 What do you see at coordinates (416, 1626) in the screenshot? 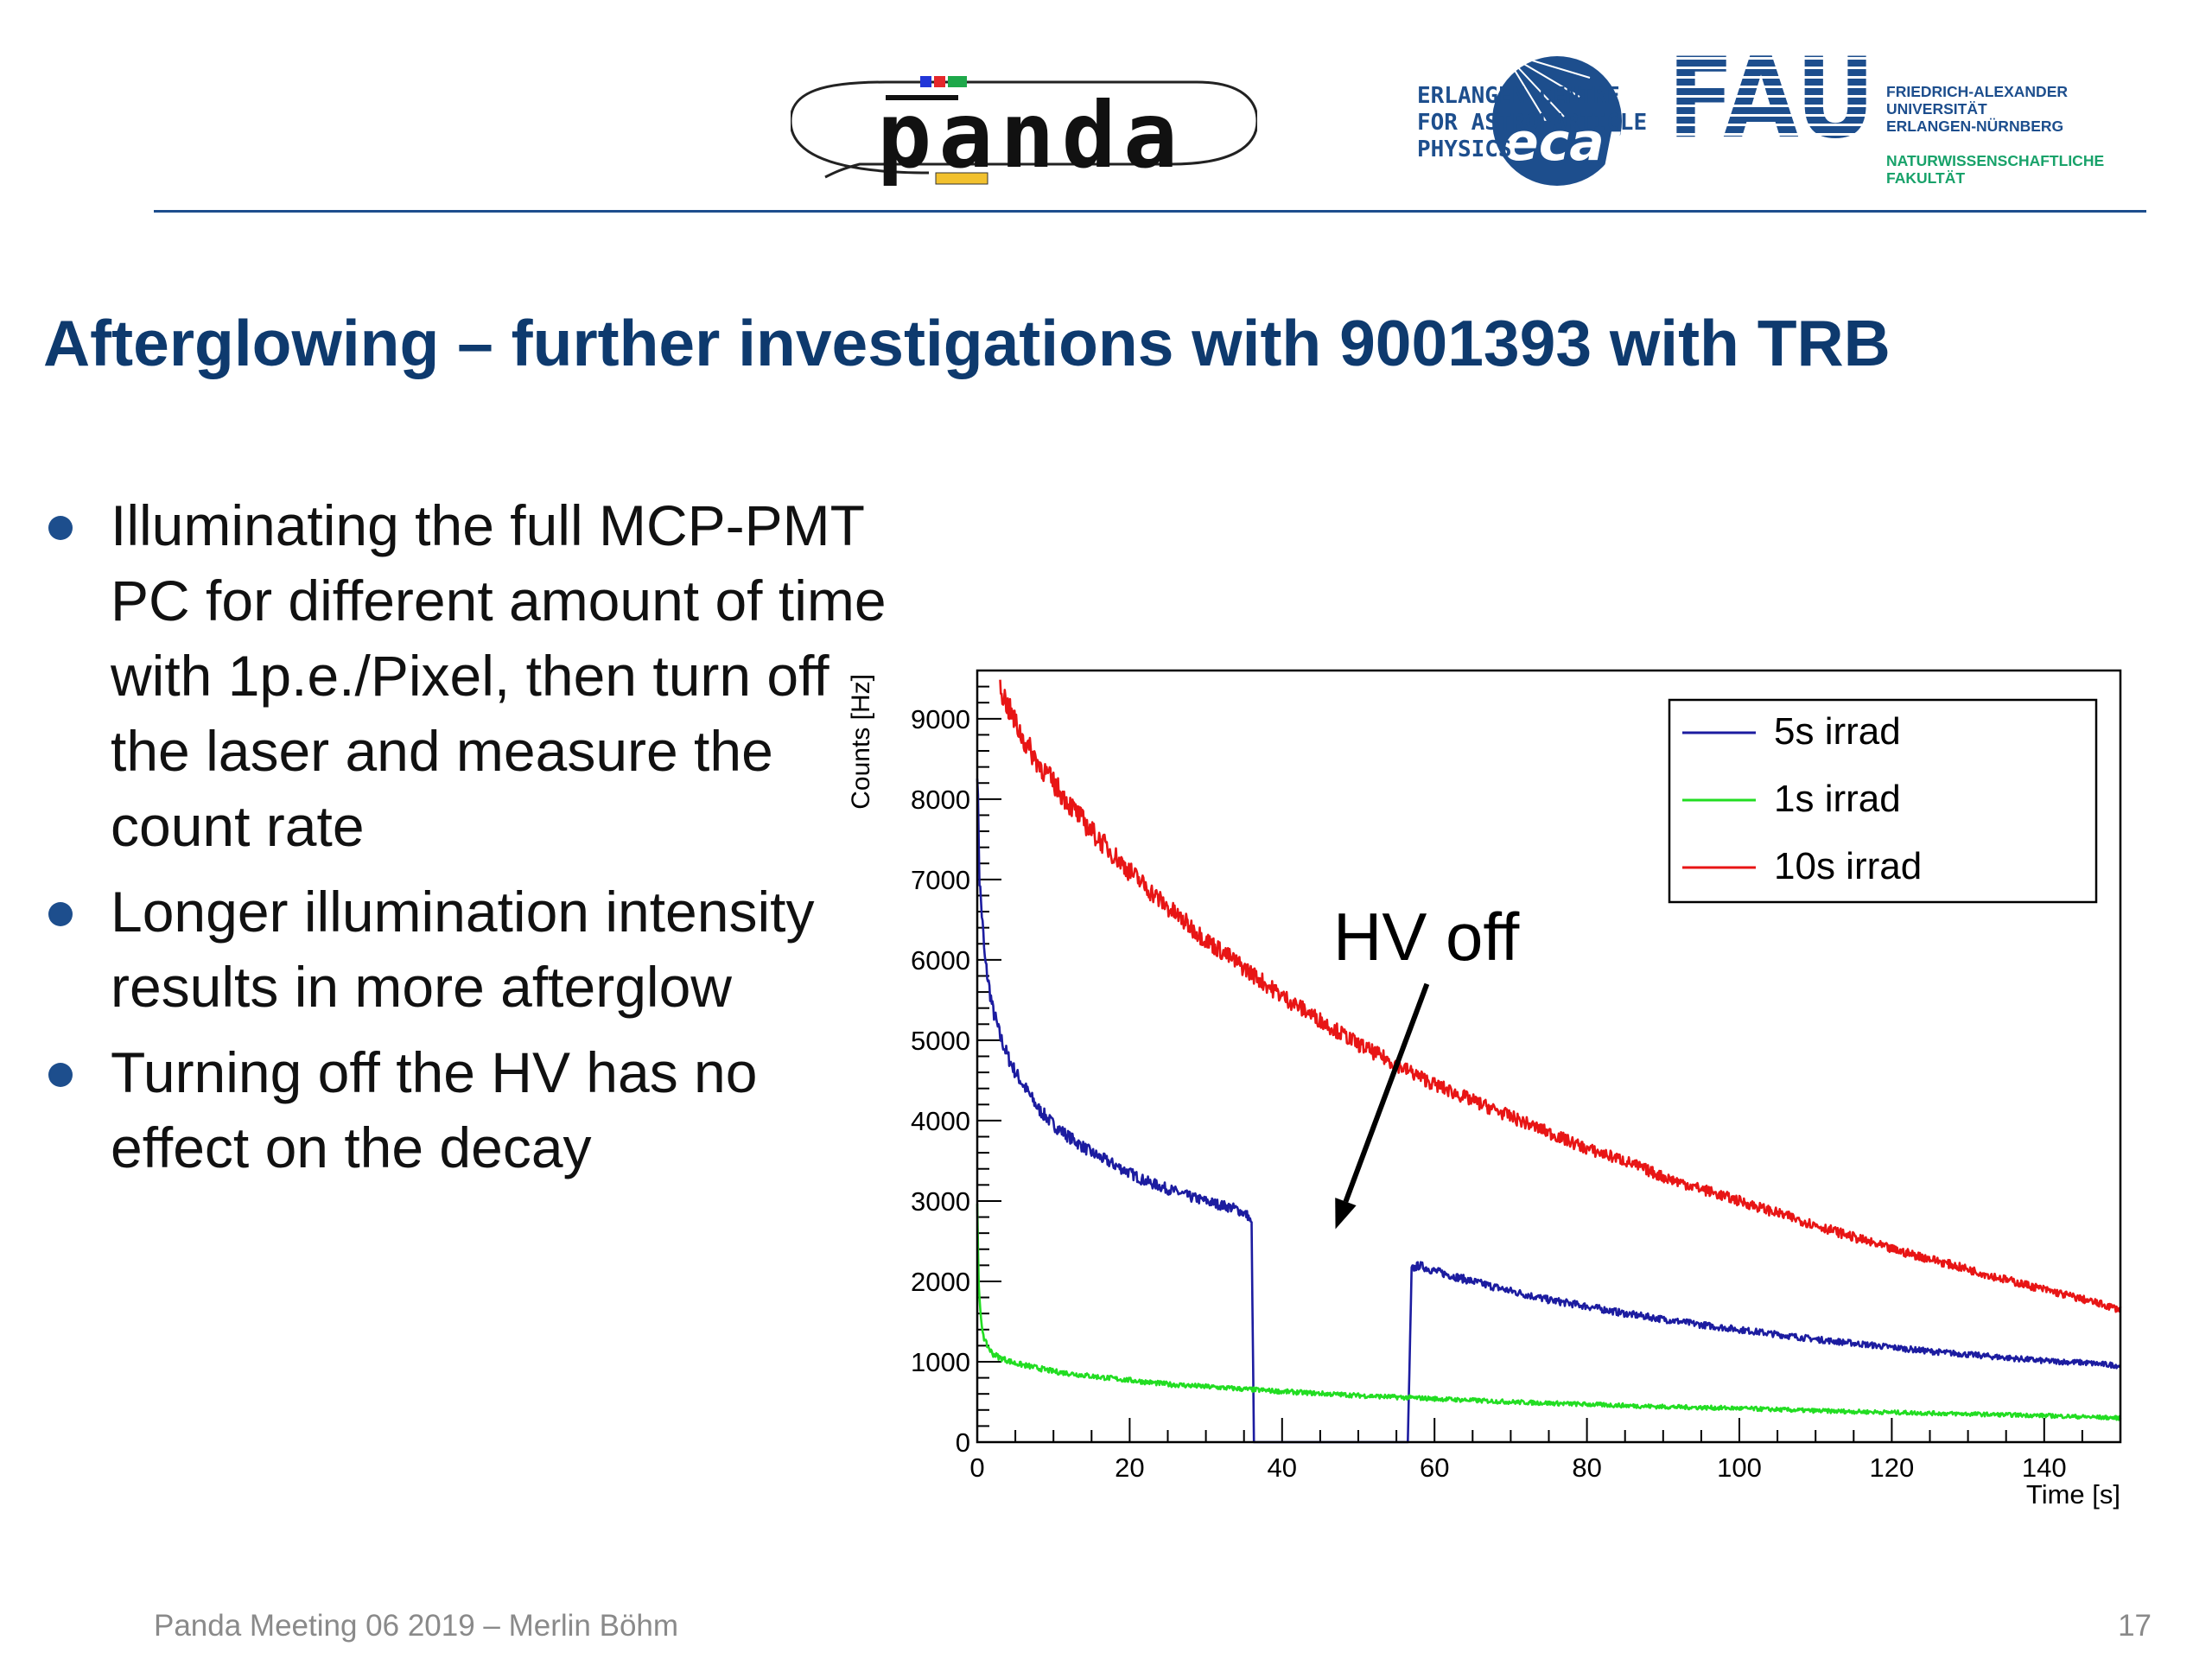
I see `footer-text: Panda Meeting 06 2019 – Merlin Böhm` at bounding box center [416, 1626].